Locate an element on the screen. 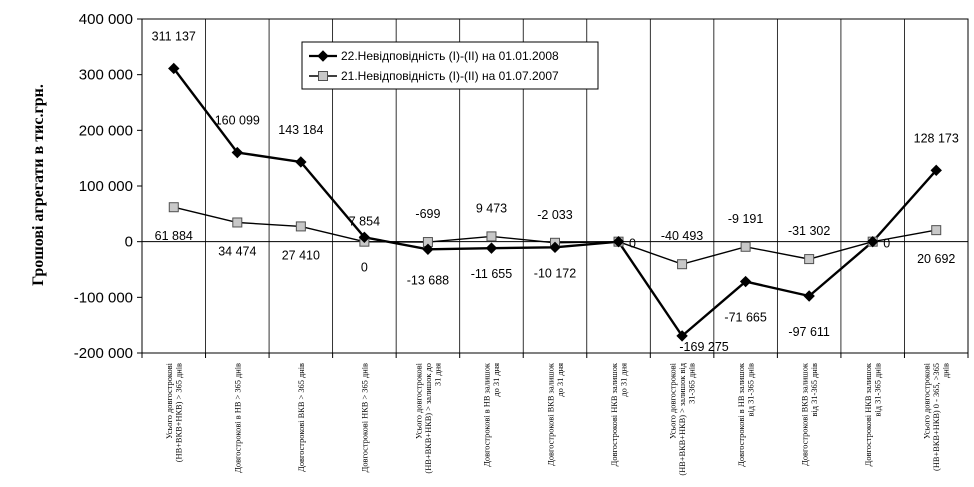 This screenshot has width=974, height=487. data-label-2007: 61 884 is located at coordinates (174, 236).